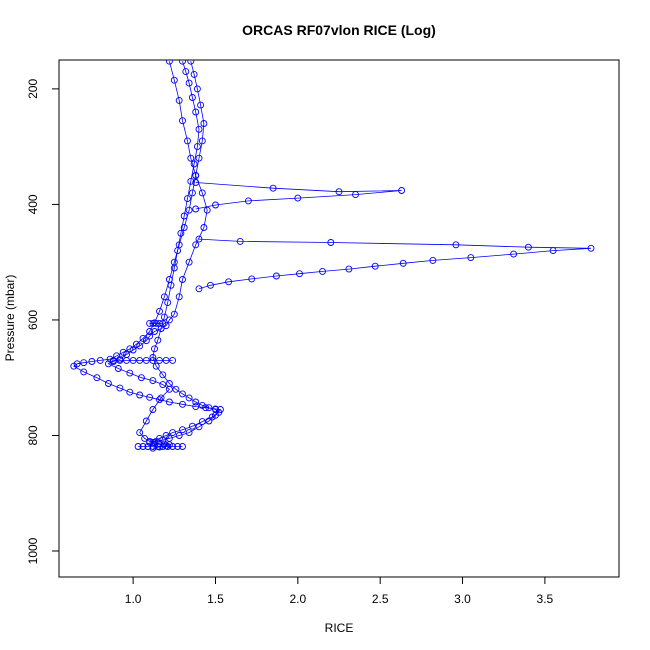  What do you see at coordinates (339, 628) in the screenshot?
I see `x-axis-label: RICE` at bounding box center [339, 628].